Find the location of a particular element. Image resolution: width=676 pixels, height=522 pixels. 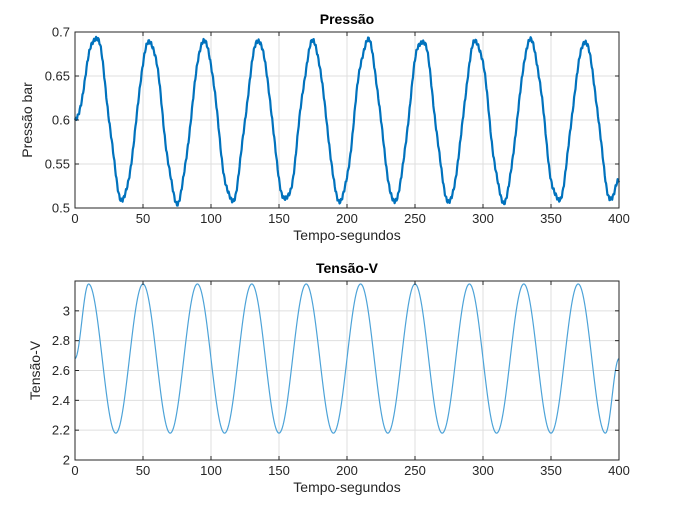

y-tick-label: 2.8 is located at coordinates (61, 340).